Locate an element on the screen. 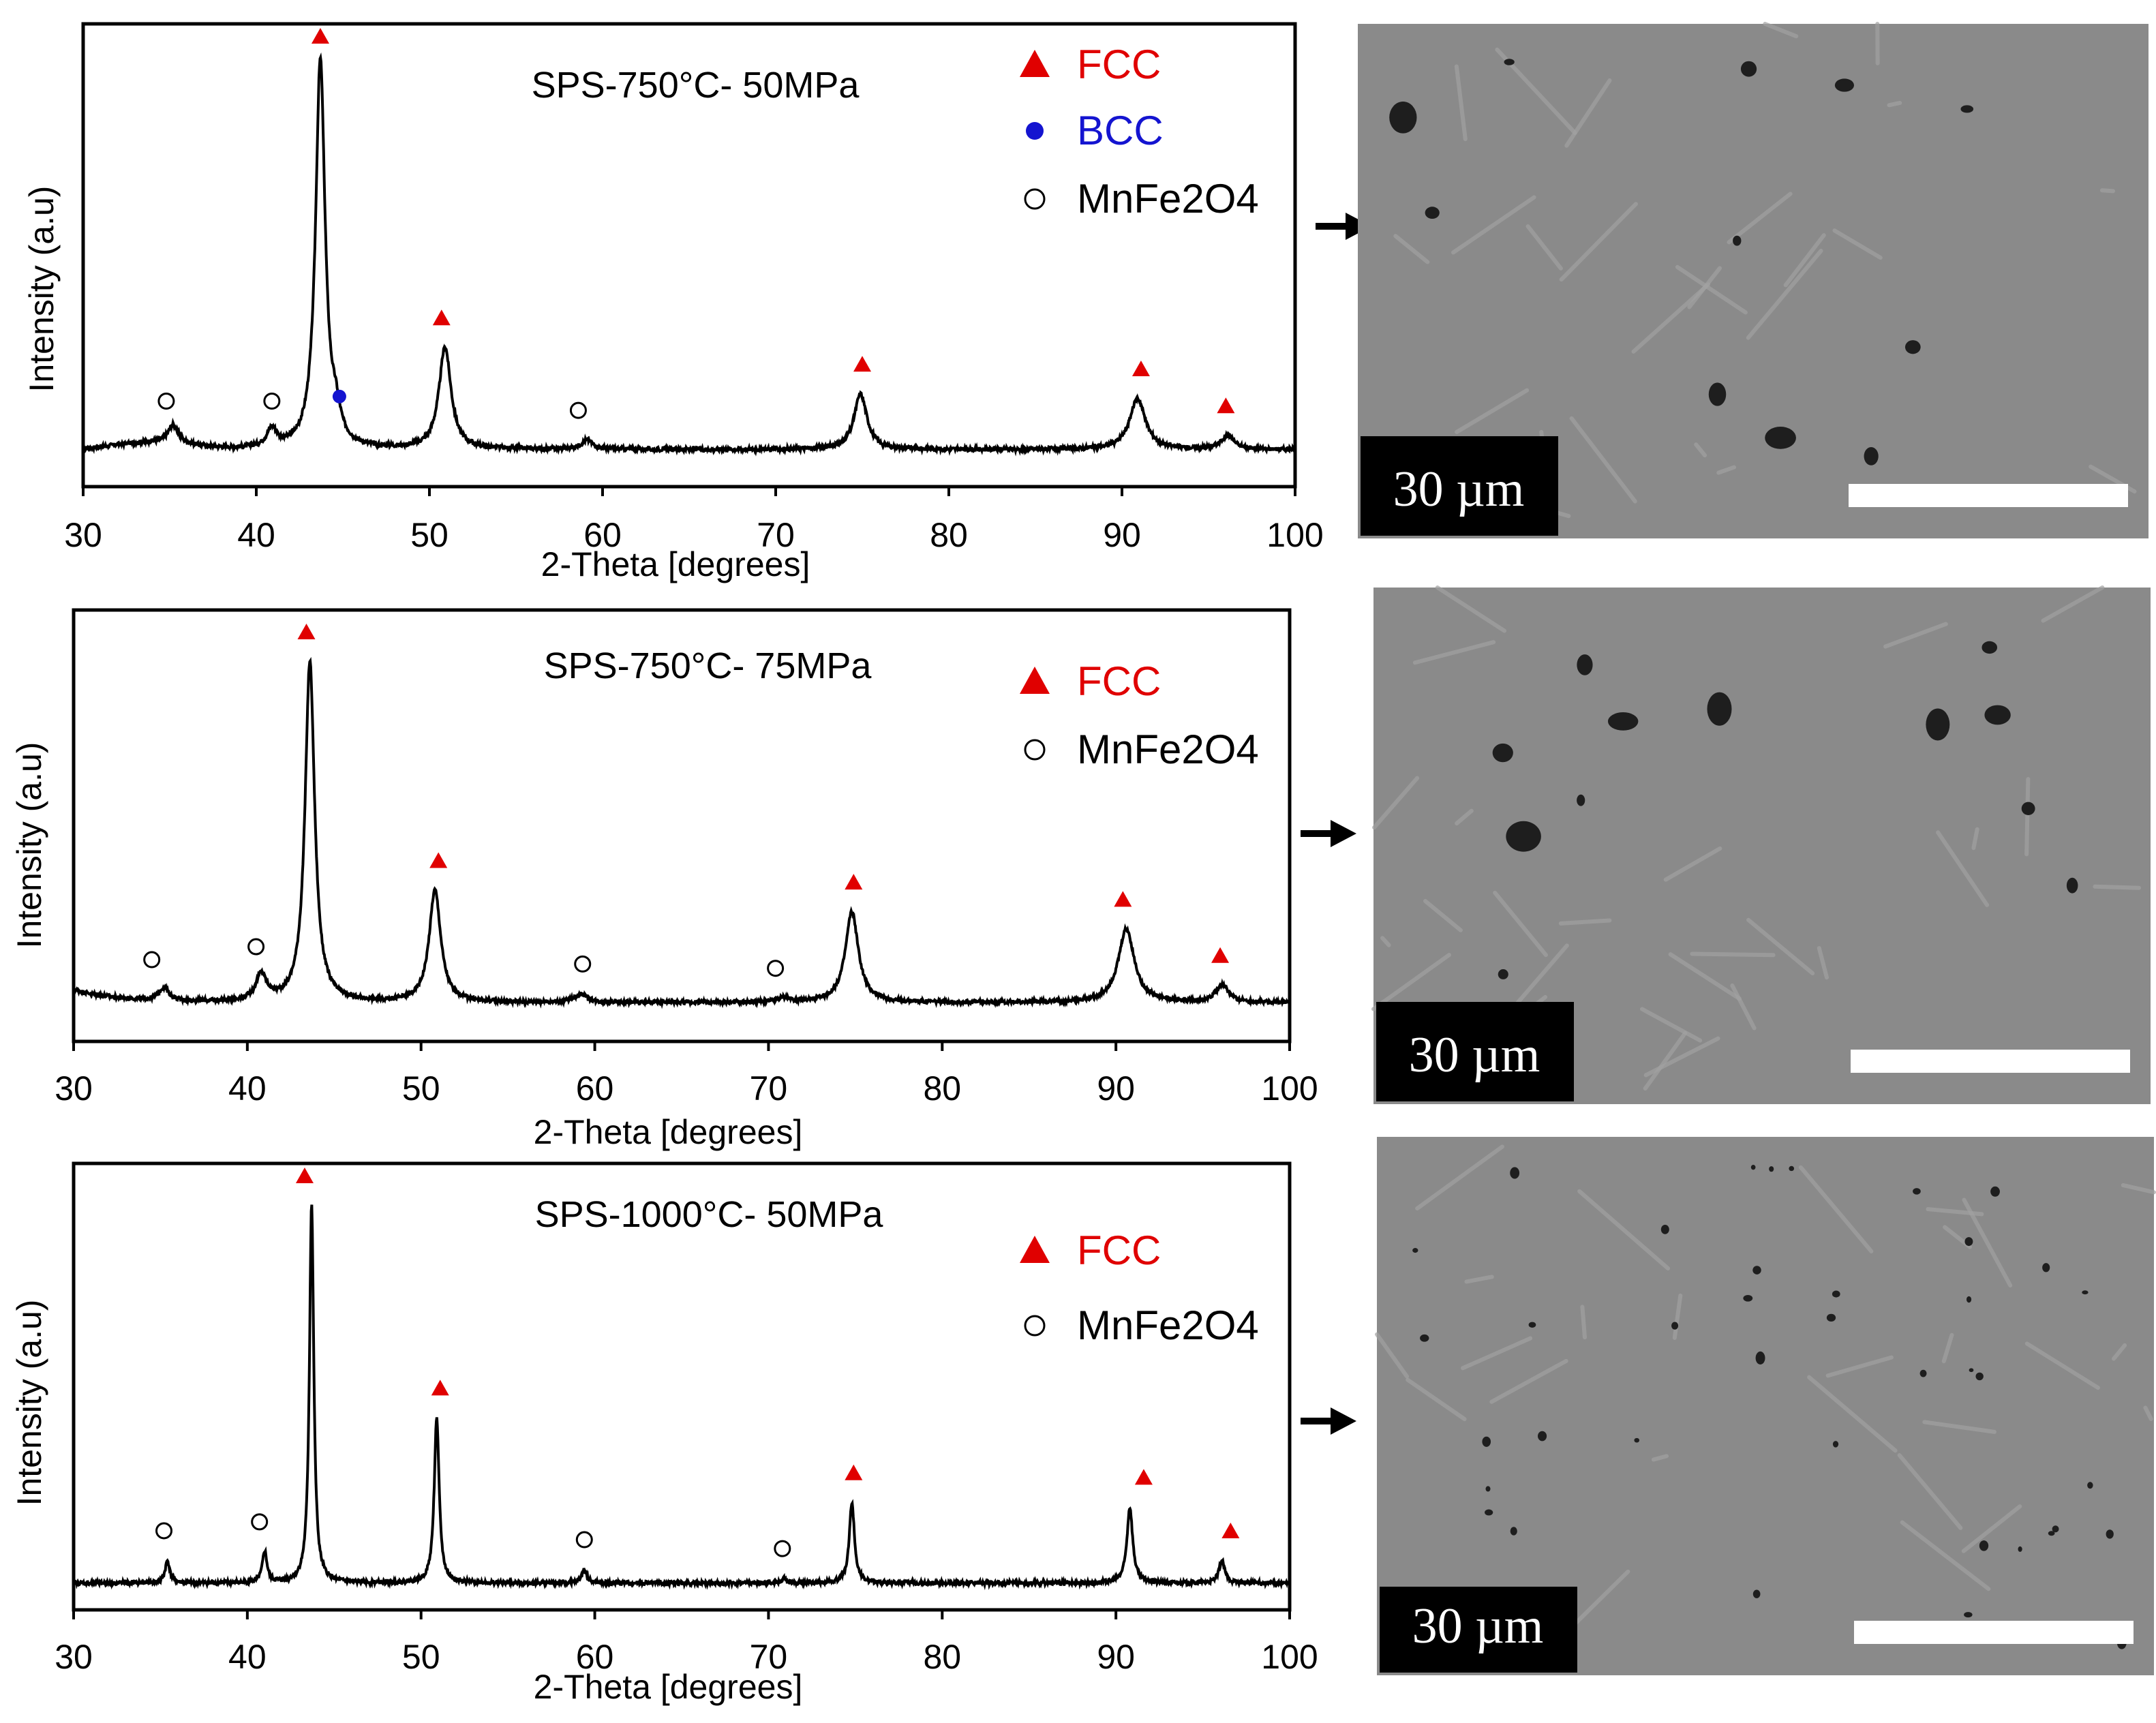 The image size is (2156, 1723). legend-triangle-icon is located at coordinates (1035, 1249).